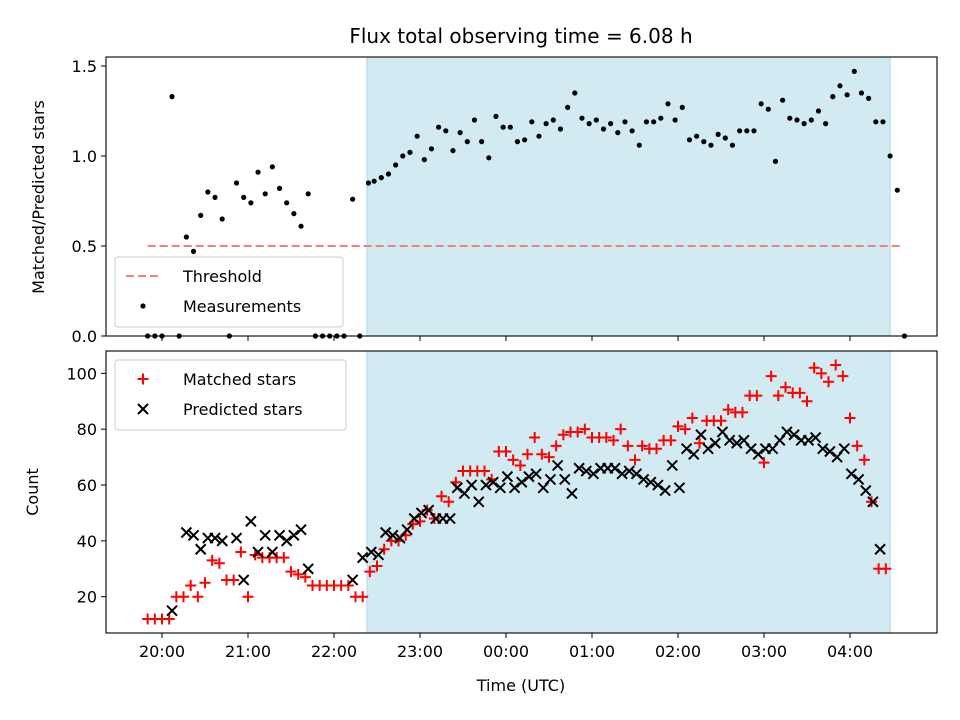 The height and width of the screenshot is (720, 960). What do you see at coordinates (243, 409) in the screenshot?
I see `legend-label: Predicted stars` at bounding box center [243, 409].